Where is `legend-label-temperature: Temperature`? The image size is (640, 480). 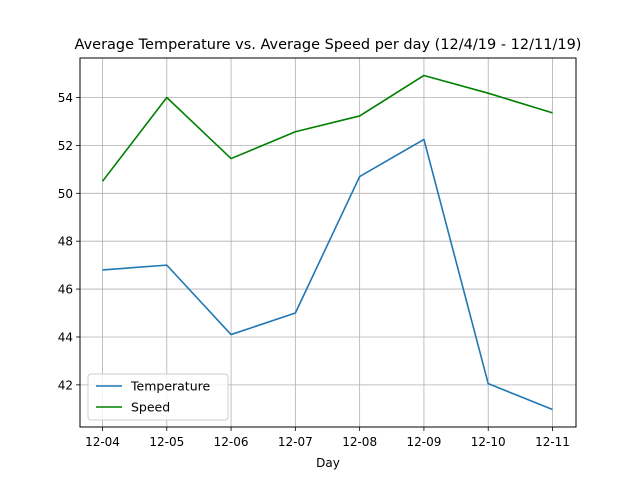 legend-label-temperature: Temperature is located at coordinates (170, 386).